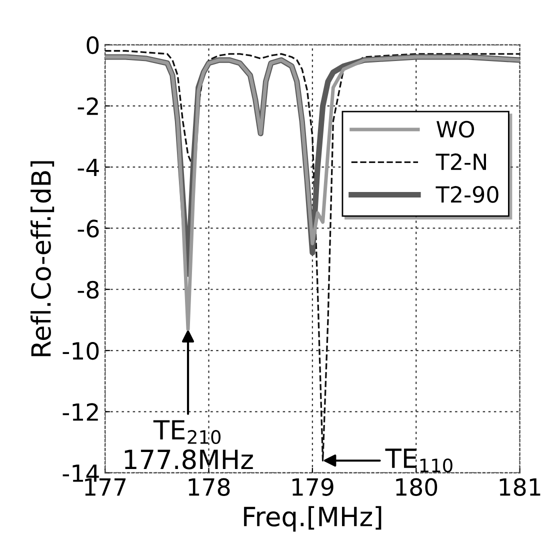 Image resolution: width=553 pixels, height=546 pixels. What do you see at coordinates (88, 289) in the screenshot?
I see `y-tick-label: -8` at bounding box center [88, 289].